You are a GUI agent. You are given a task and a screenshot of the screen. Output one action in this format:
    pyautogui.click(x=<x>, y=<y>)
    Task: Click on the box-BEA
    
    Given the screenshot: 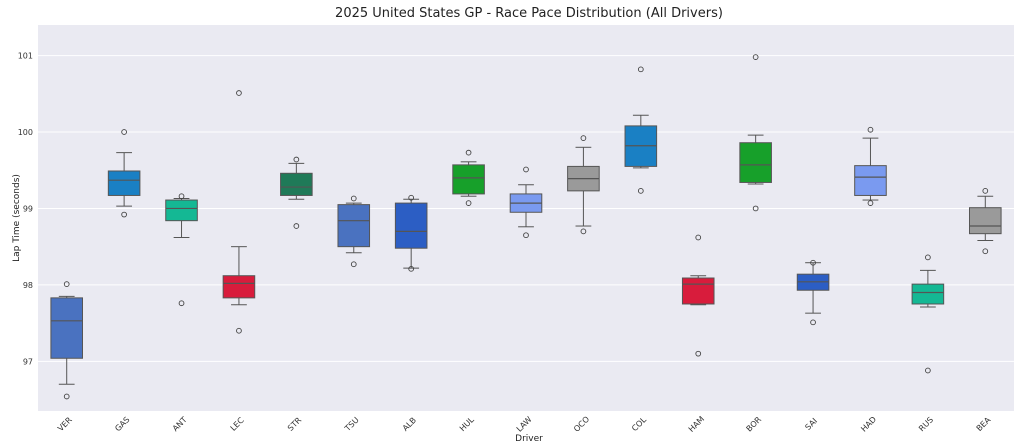 What is the action you would take?
    pyautogui.click(x=985, y=221)
    